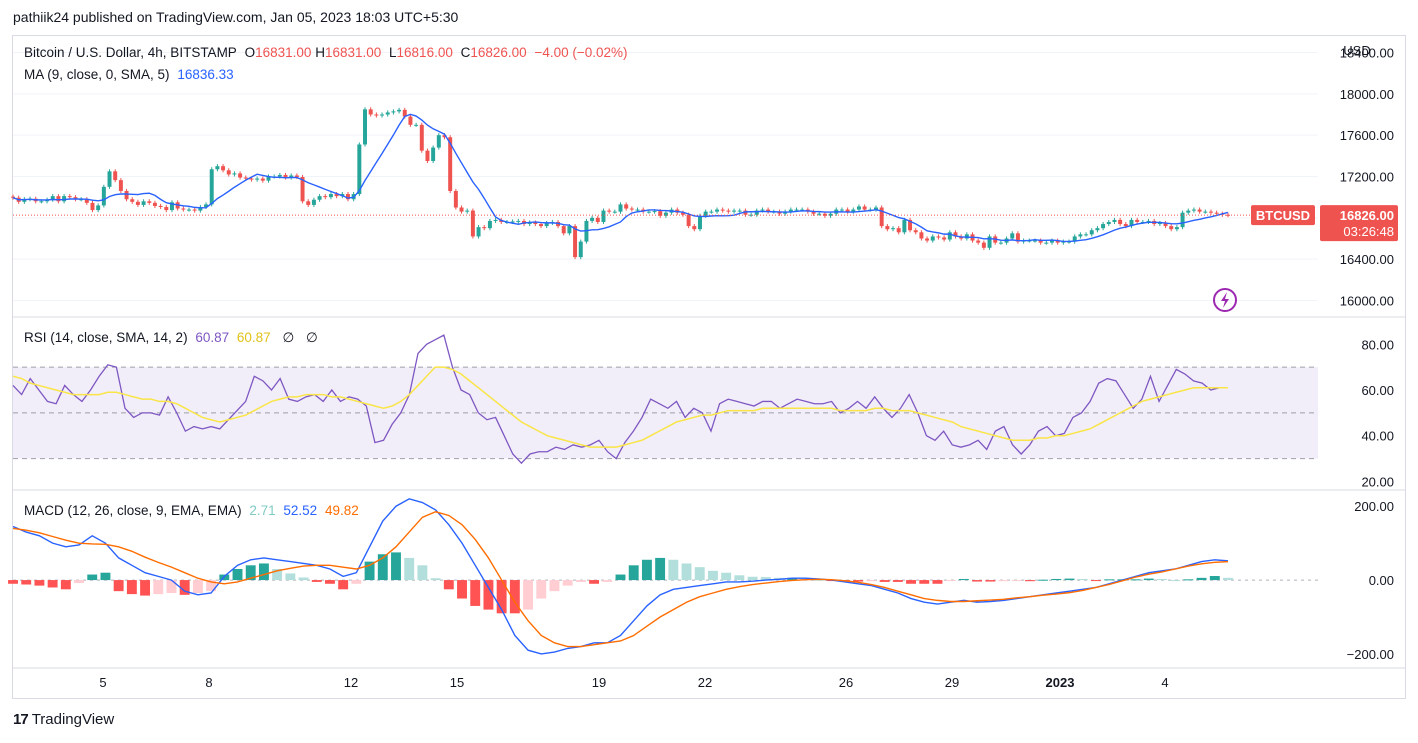 The width and height of the screenshot is (1418, 743). What do you see at coordinates (1356, 50) in the screenshot?
I see `currency-label: USD` at bounding box center [1356, 50].